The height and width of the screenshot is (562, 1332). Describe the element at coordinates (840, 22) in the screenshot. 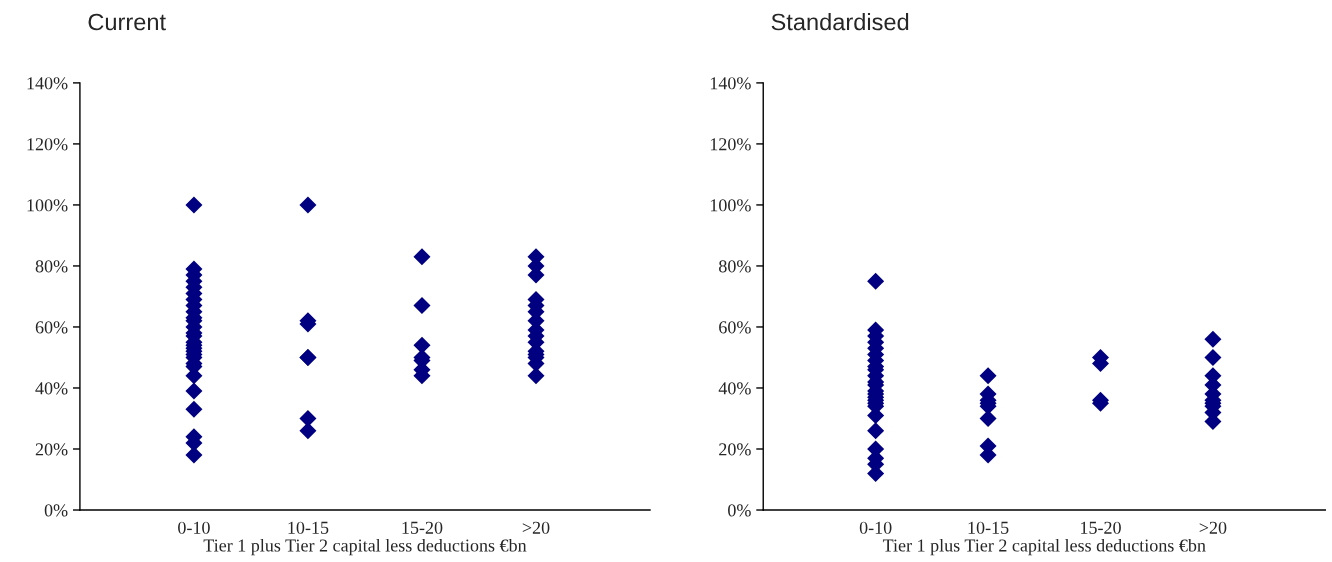

I see `chart-title: Standardised` at that location.